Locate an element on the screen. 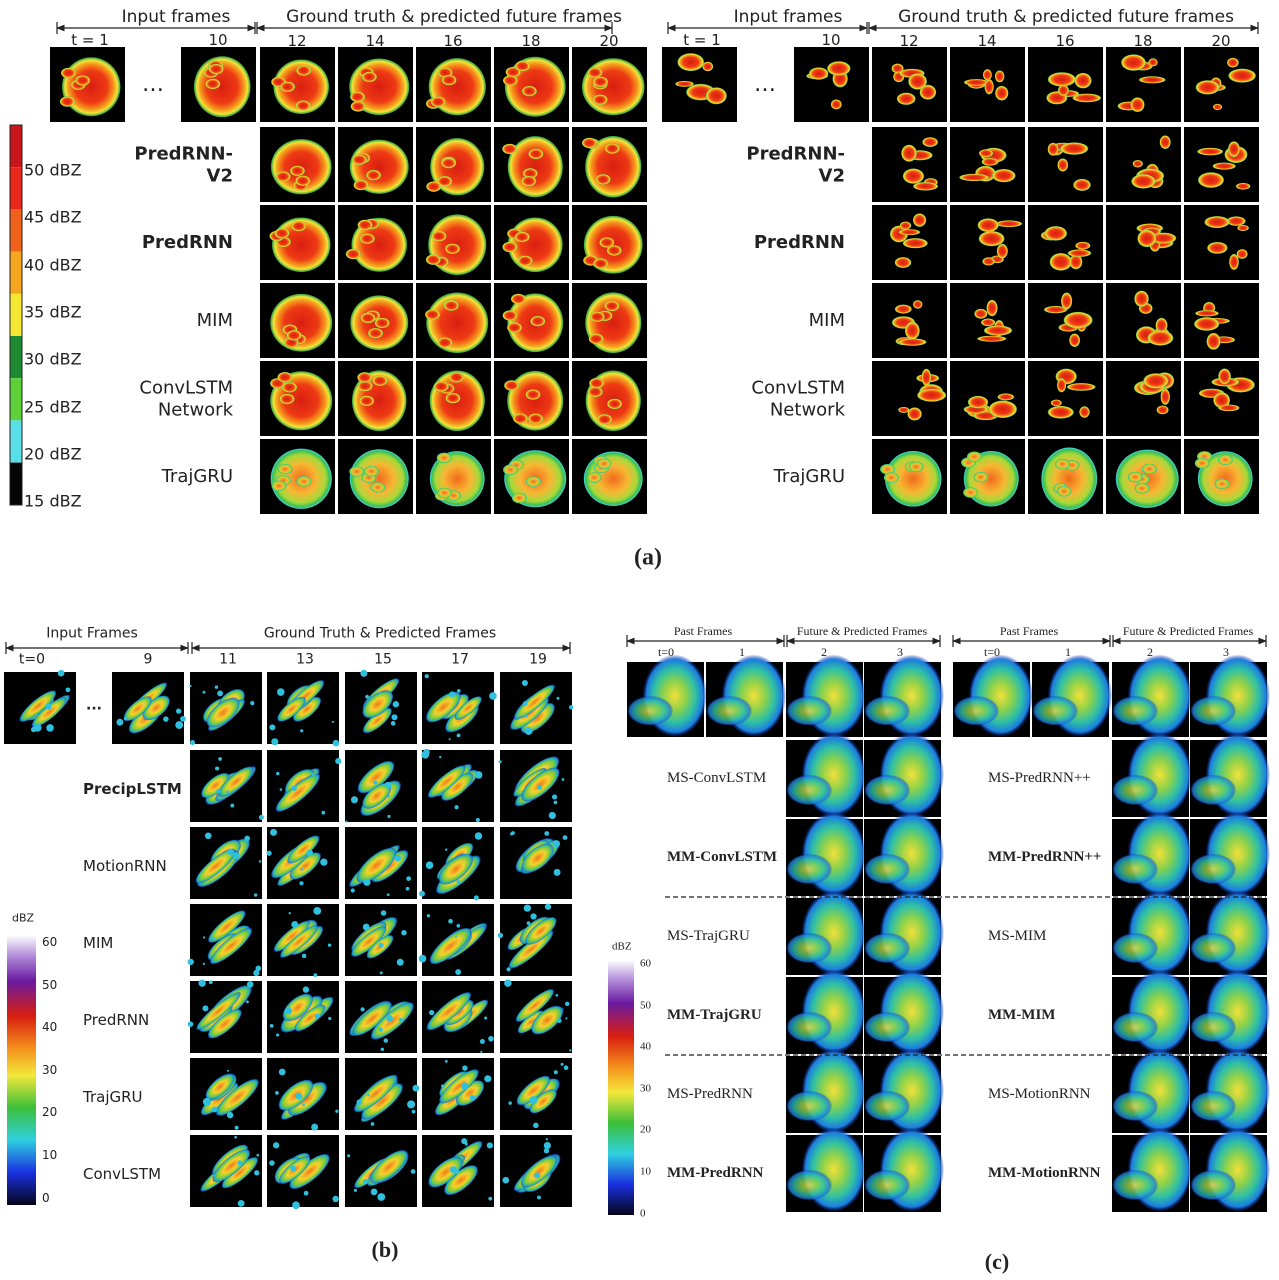  model-name: PrecipLSTM is located at coordinates (132, 789).